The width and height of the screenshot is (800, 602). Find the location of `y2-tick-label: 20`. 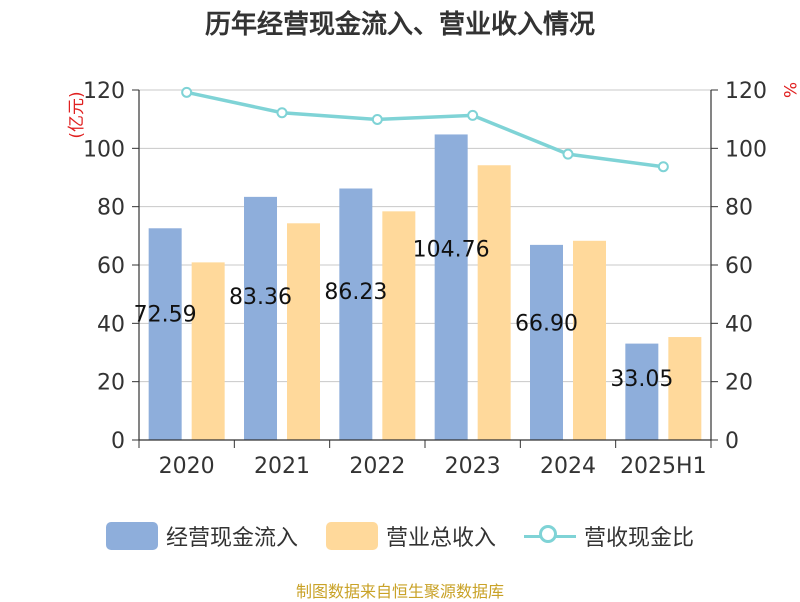

y2-tick-label: 20 is located at coordinates (739, 383).